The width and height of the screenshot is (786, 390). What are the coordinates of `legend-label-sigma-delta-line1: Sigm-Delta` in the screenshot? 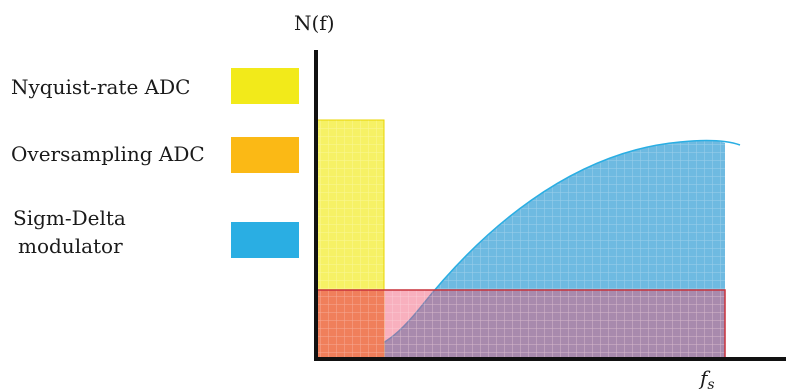 It's located at (69, 218).